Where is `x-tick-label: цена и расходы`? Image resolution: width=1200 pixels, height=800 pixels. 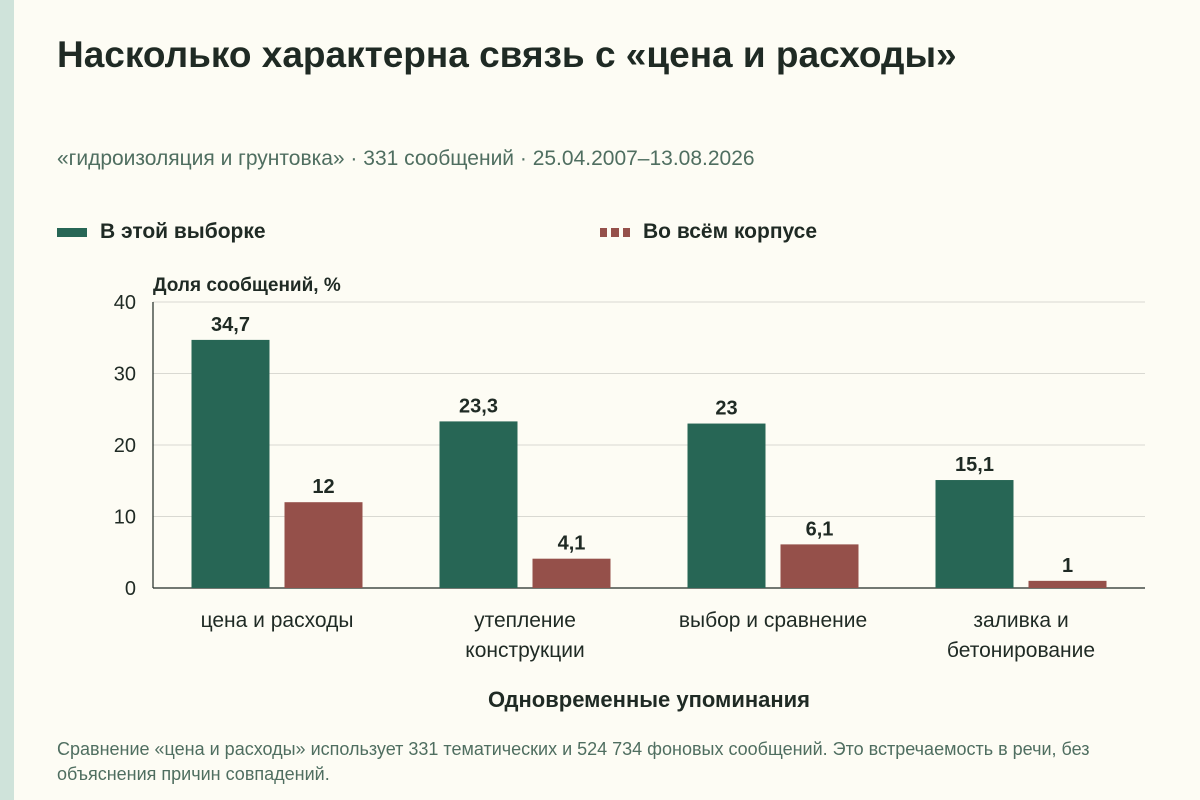 x-tick-label: цена и расходы is located at coordinates (277, 620).